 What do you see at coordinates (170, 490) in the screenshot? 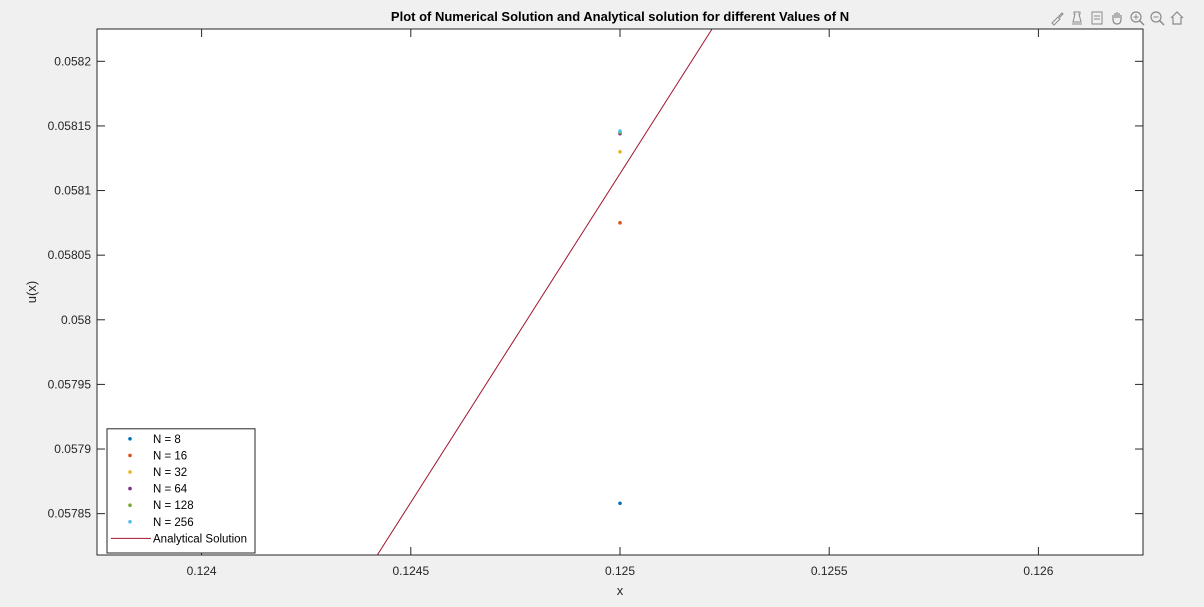
I see `legend-label: N = 64` at bounding box center [170, 490].